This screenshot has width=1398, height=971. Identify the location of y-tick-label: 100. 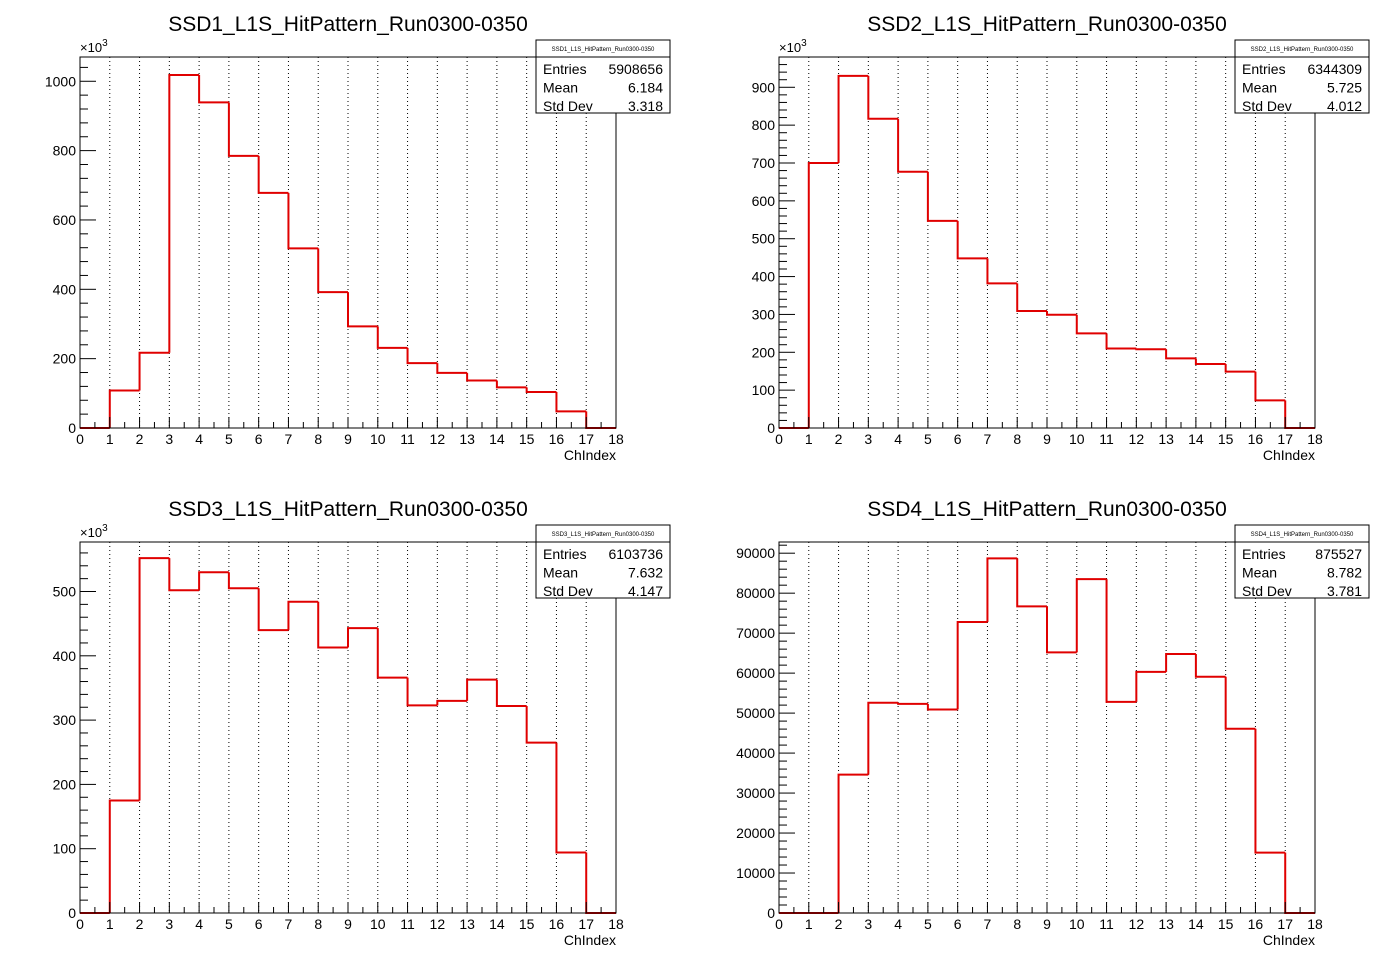
(764, 390).